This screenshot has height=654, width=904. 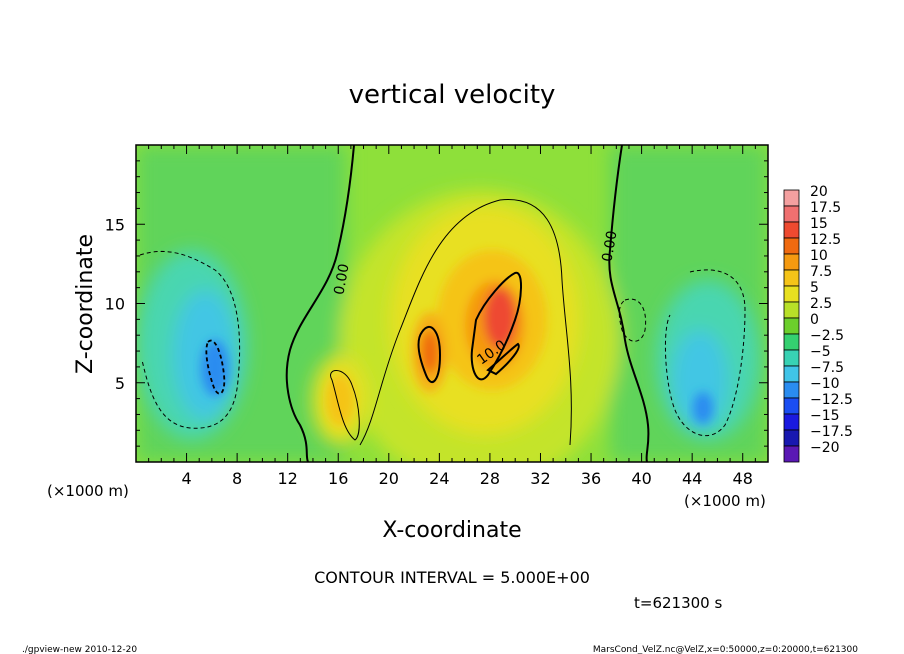 I want to click on colorbar-label: 7.5, so click(x=821, y=272).